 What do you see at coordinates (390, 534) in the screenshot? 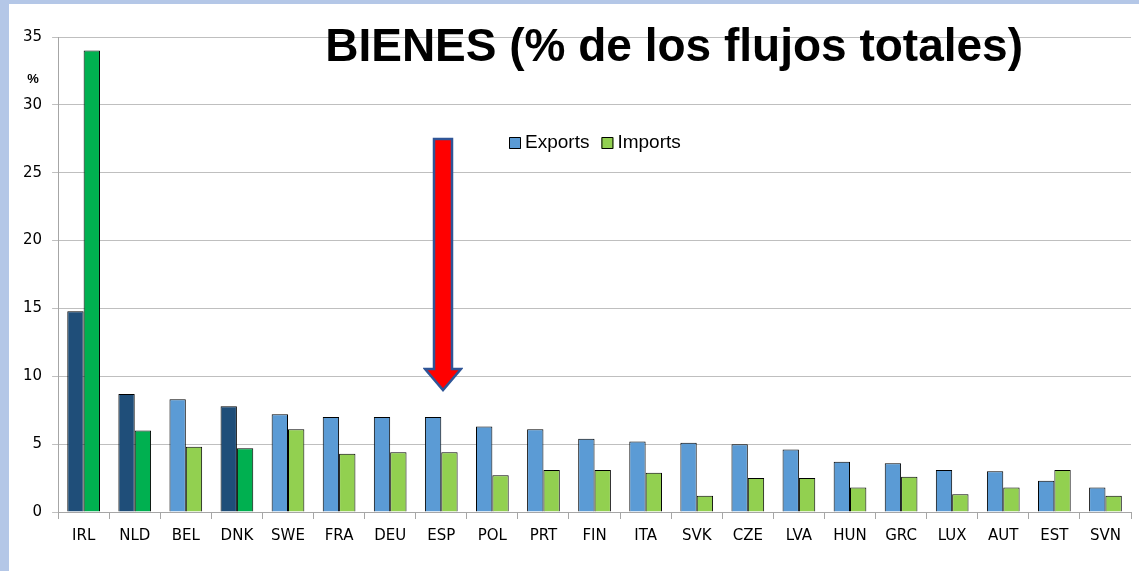
I see `x-tick-label: DEU` at bounding box center [390, 534].